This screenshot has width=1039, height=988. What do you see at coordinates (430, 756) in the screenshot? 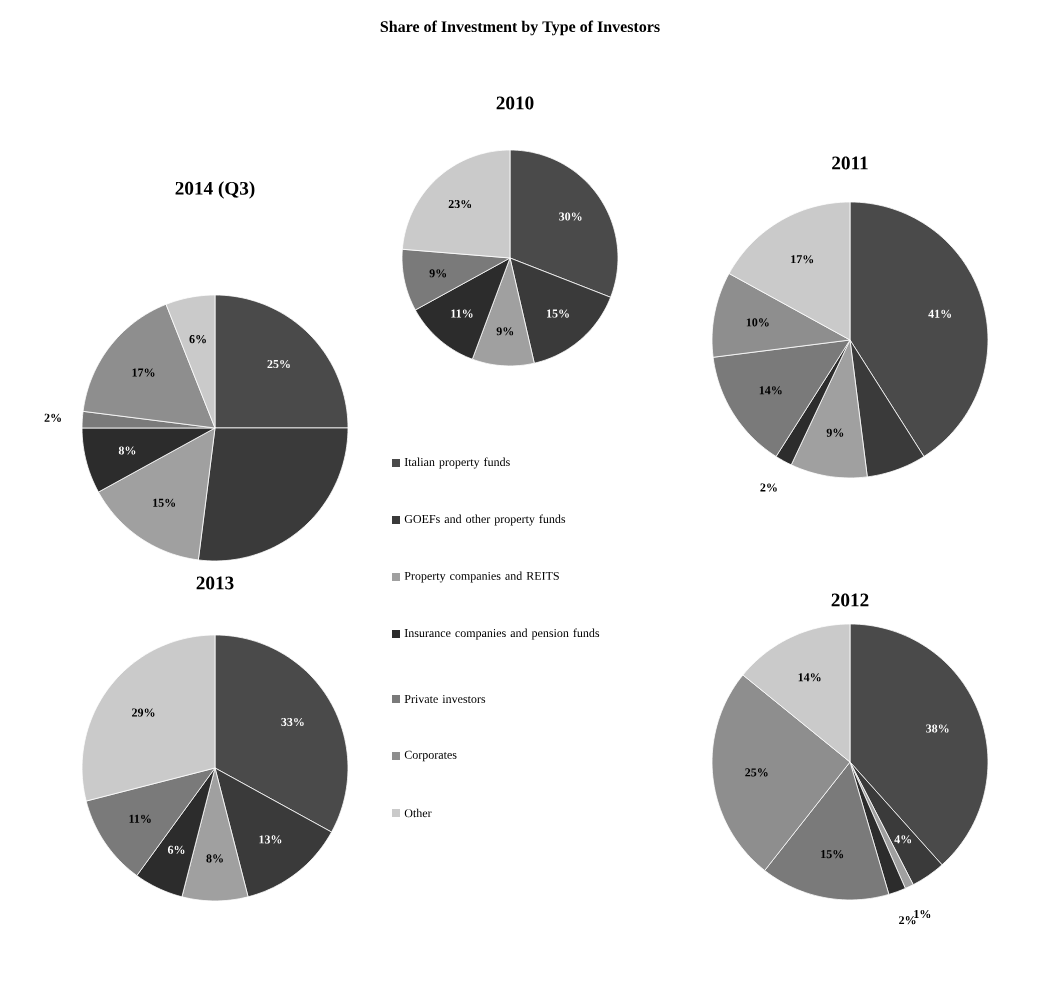
I see `legend-label: Corporates` at bounding box center [430, 756].